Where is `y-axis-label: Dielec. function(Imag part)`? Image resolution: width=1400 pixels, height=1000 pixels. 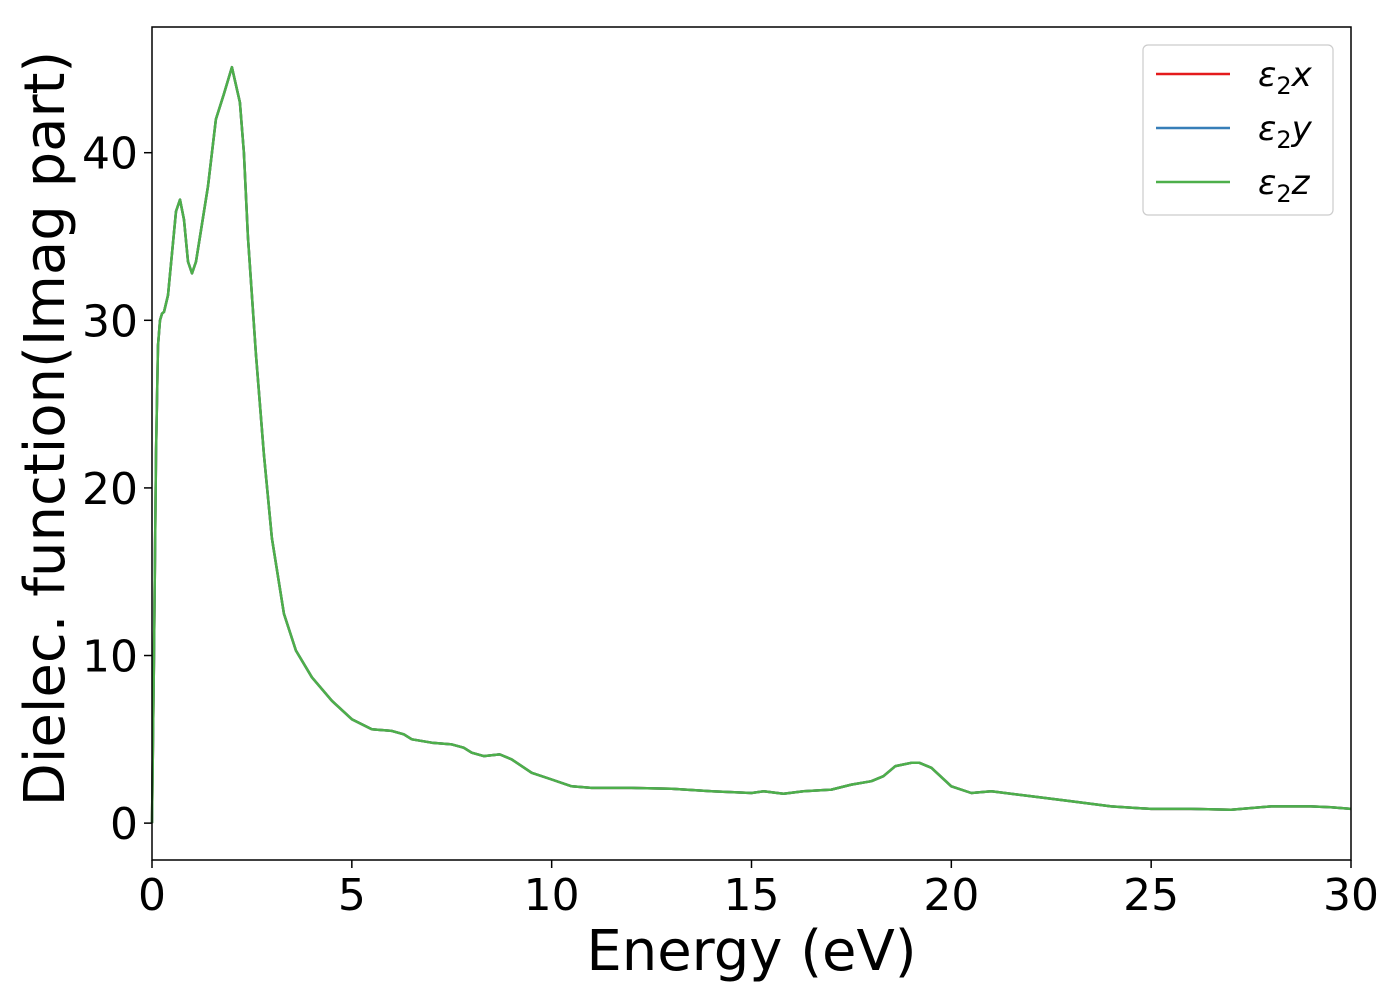 y-axis-label: Dielec. function(Imag part) is located at coordinates (45, 429).